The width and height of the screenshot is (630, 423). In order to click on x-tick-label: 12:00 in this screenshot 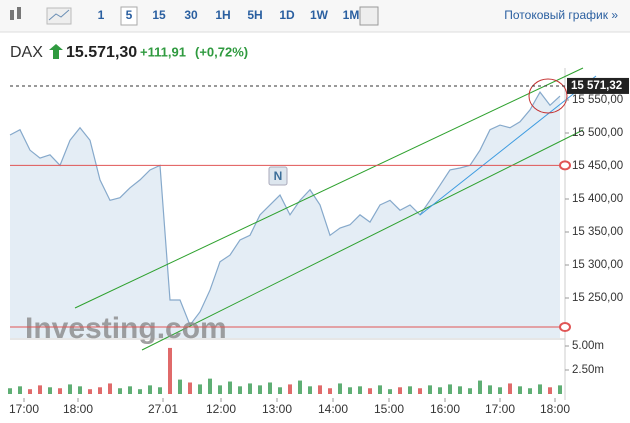, I will do `click(221, 409)`.